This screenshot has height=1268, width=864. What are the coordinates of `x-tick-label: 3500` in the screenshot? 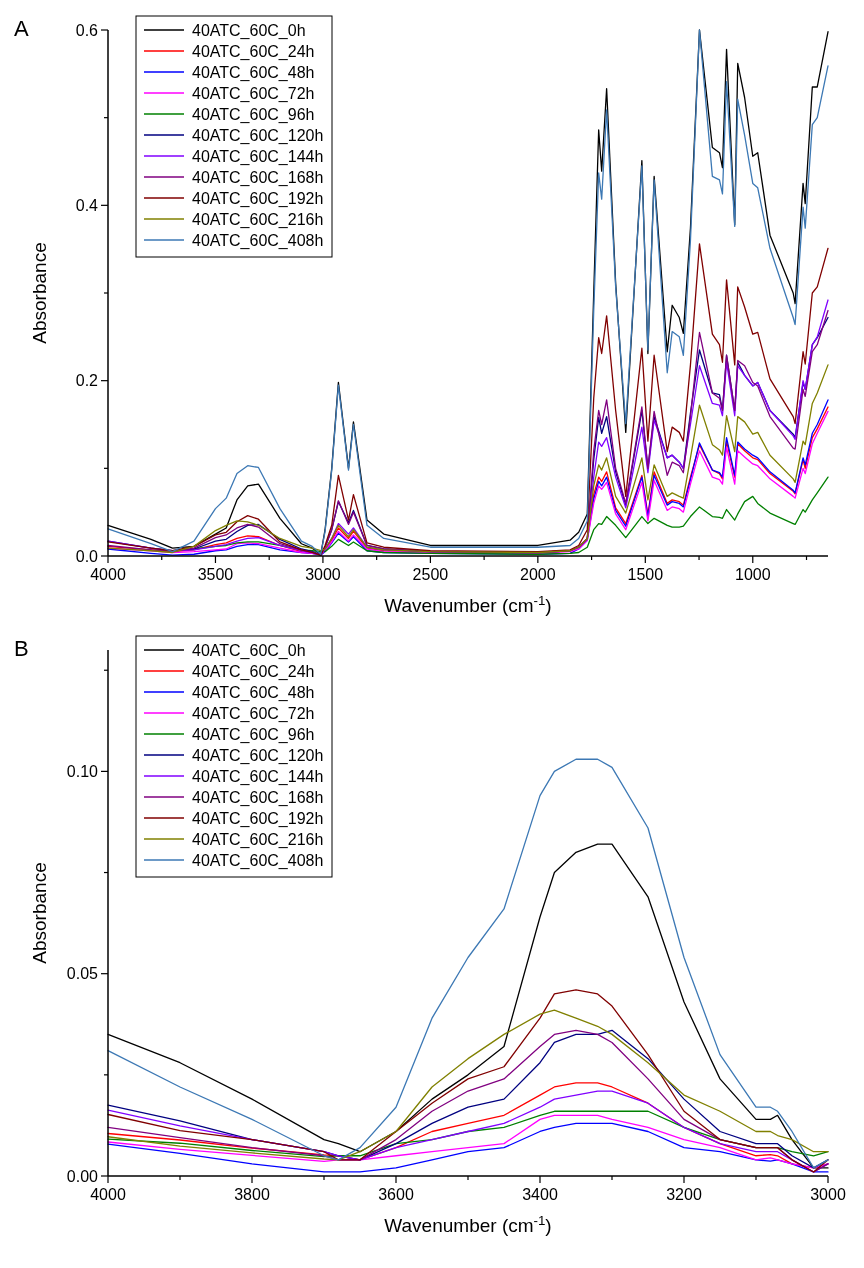 It's located at (215, 574).